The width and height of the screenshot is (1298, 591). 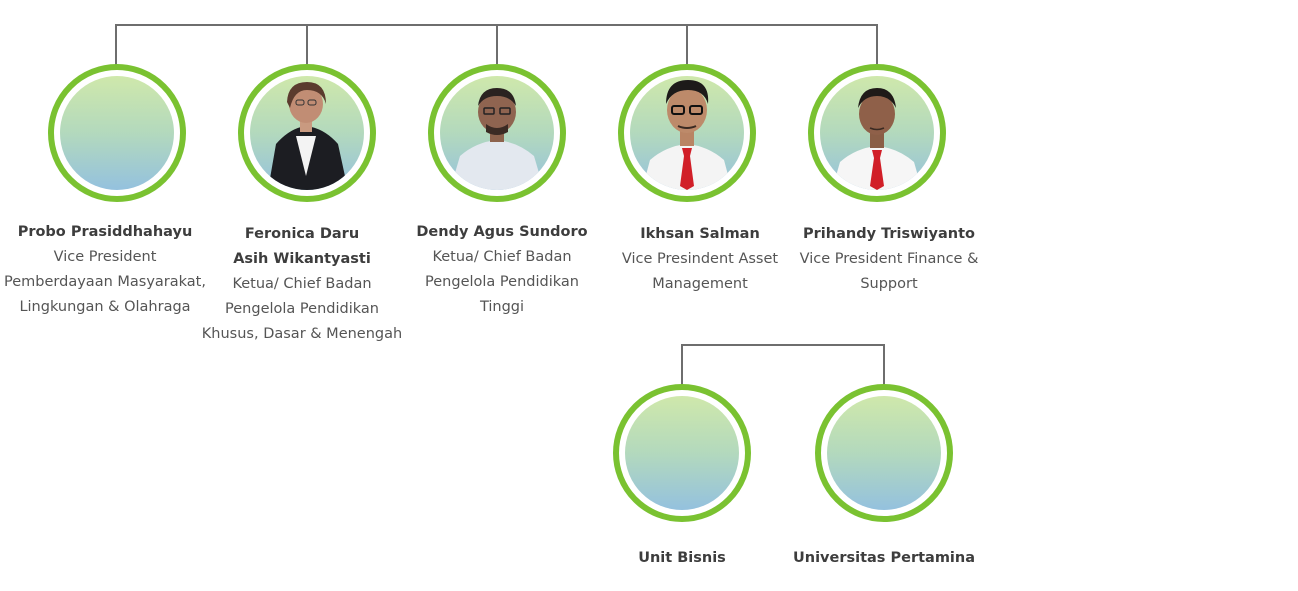 I want to click on person-name: Probo Prasiddhahayu, so click(x=105, y=232).